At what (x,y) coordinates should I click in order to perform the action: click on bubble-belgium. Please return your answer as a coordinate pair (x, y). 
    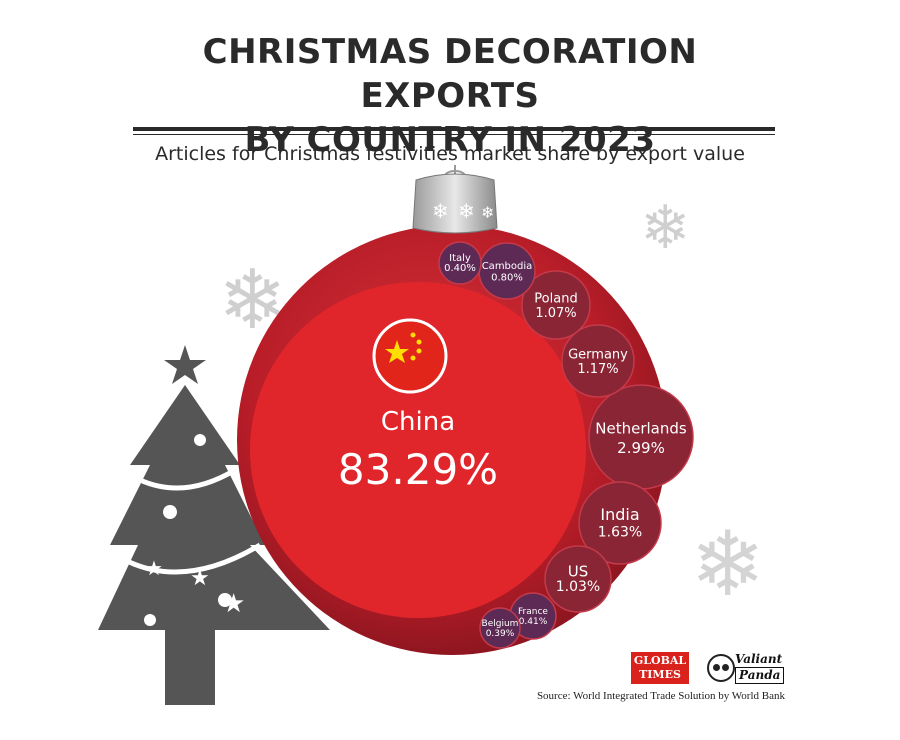
    Looking at the image, I should click on (500, 628).